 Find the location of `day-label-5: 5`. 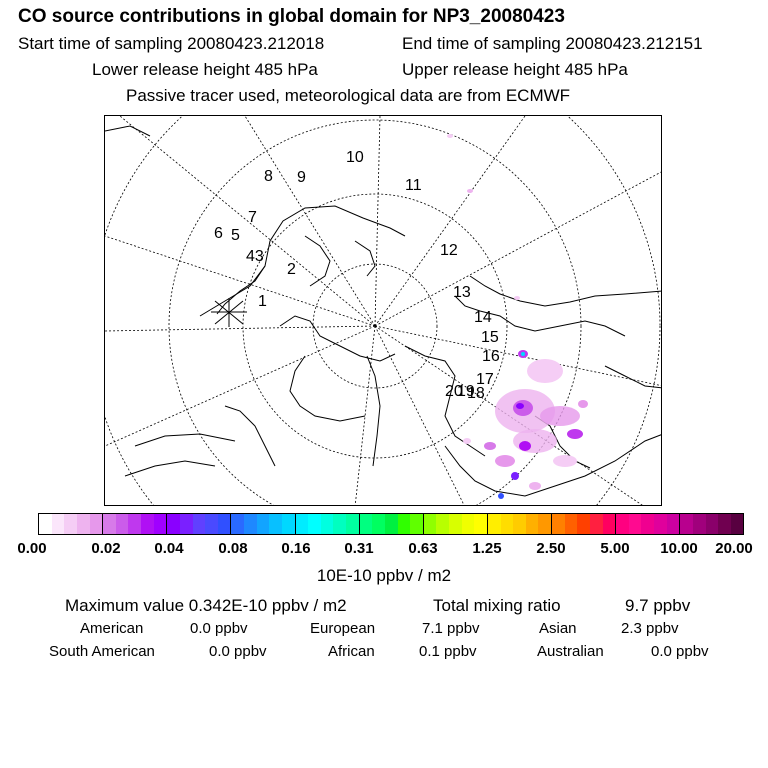

day-label-5: 5 is located at coordinates (235, 235).